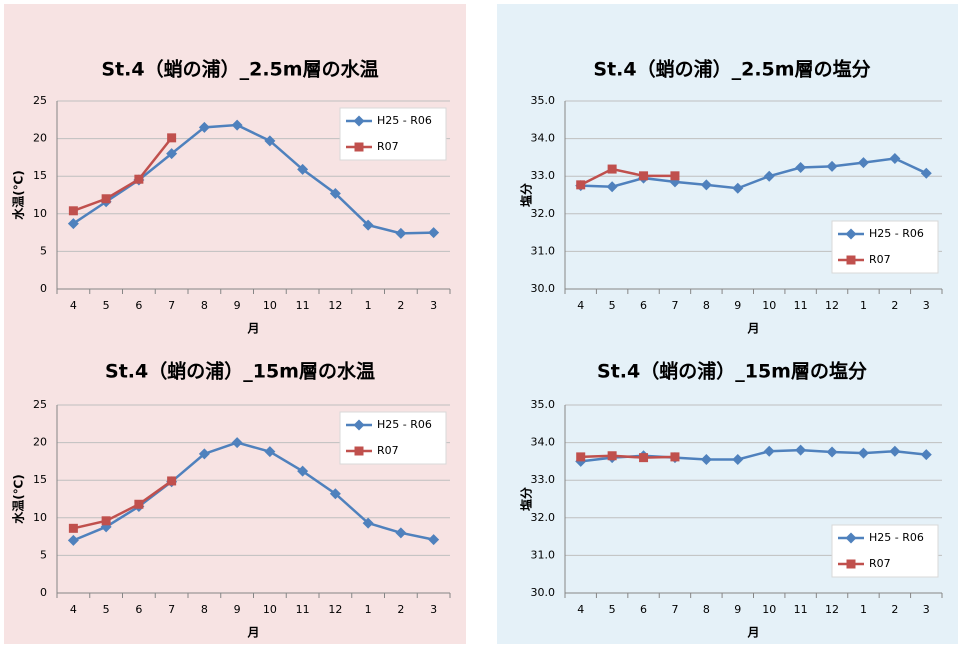  What do you see at coordinates (240, 371) in the screenshot?
I see `chart-title: St.4（蛸の浦）_15m層の水温` at bounding box center [240, 371].